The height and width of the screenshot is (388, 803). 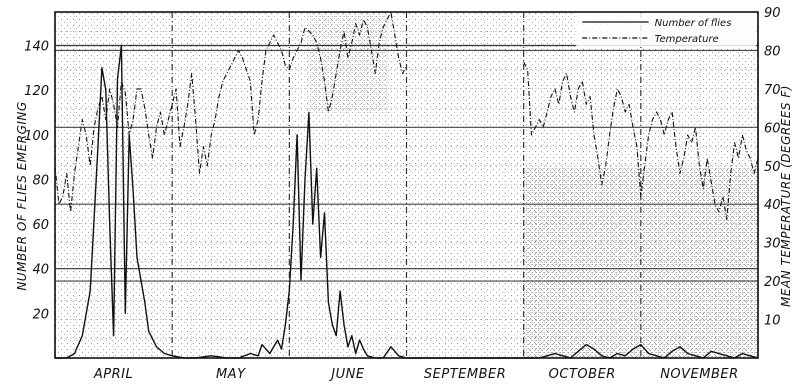 I want to click on y-axis-left-title: NUMBER OF FLIES EMERGING, so click(x=22, y=195).